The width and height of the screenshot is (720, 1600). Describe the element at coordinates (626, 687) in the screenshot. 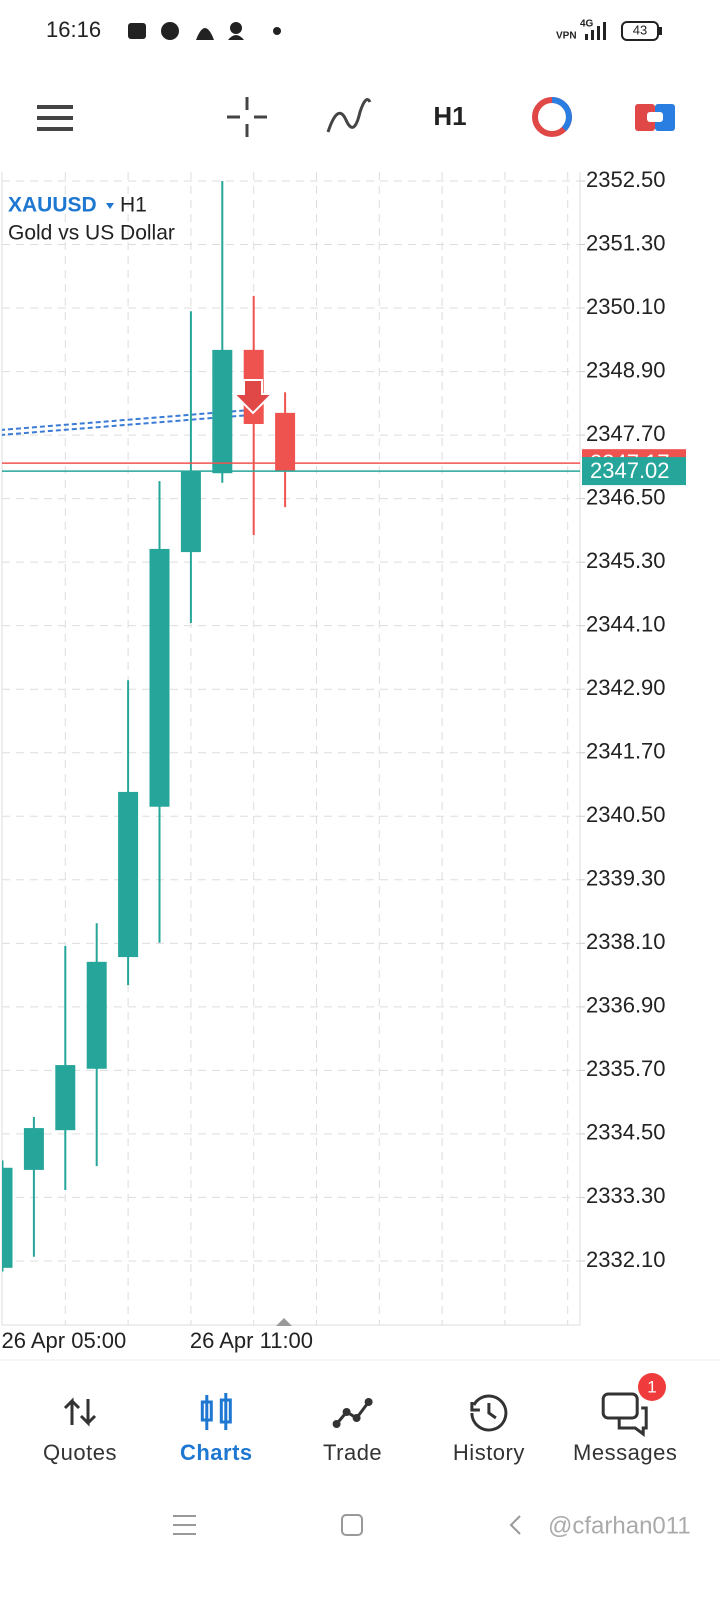

I see `y-tick-label: 2342.90` at that location.